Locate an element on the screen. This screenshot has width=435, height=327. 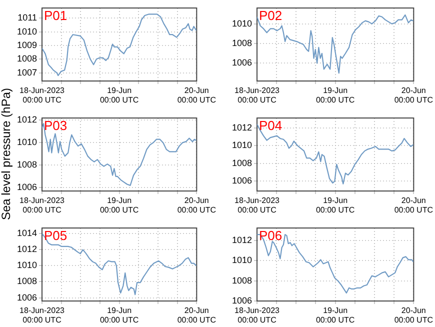
y-tick-label: 1009 is located at coordinates (26, 45).